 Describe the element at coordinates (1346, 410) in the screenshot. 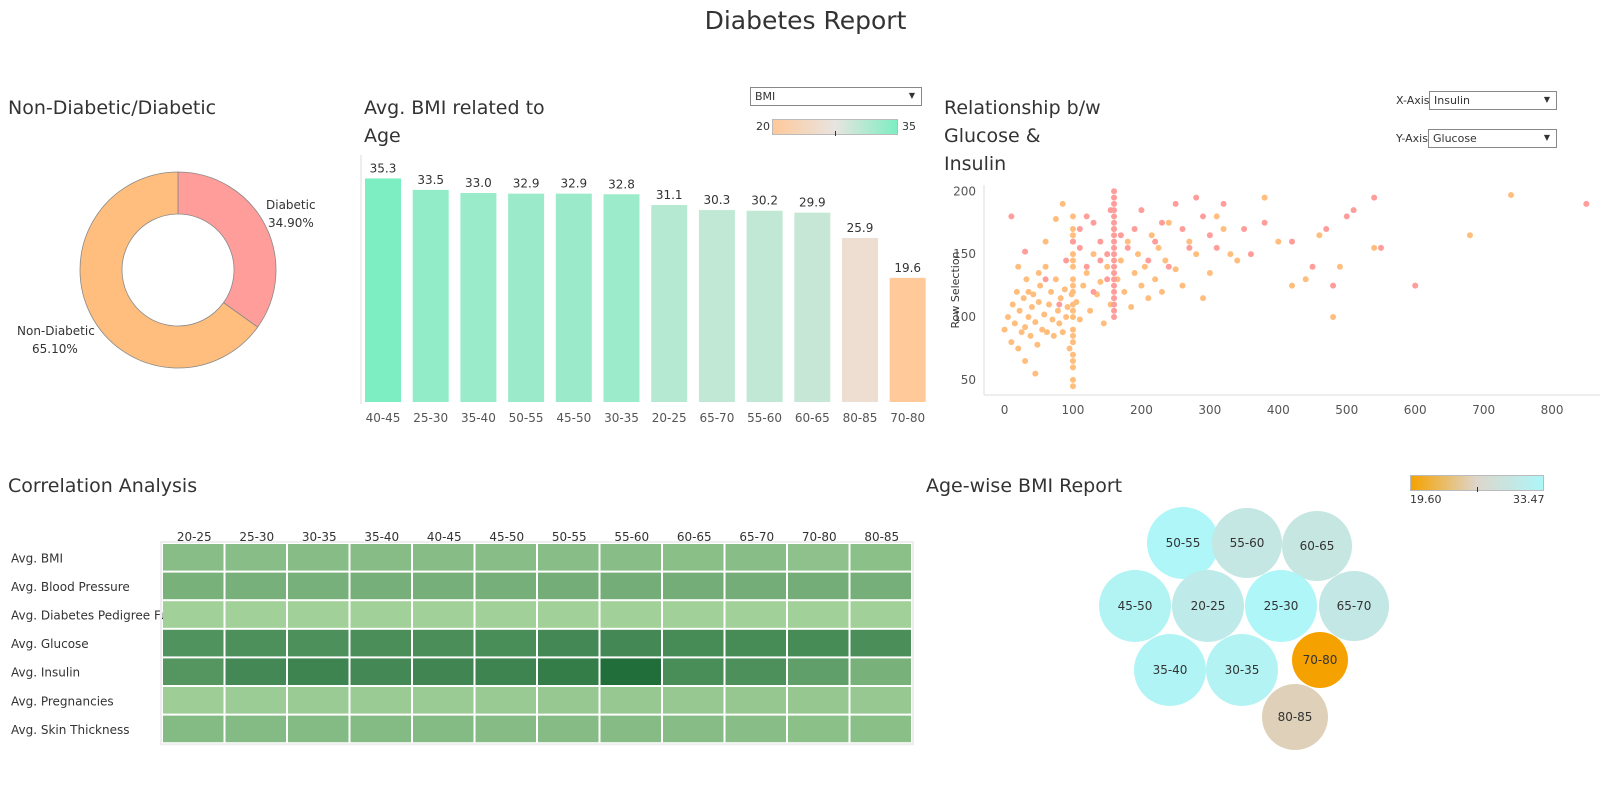

I see `scatter-x-tick-label: 500` at that location.